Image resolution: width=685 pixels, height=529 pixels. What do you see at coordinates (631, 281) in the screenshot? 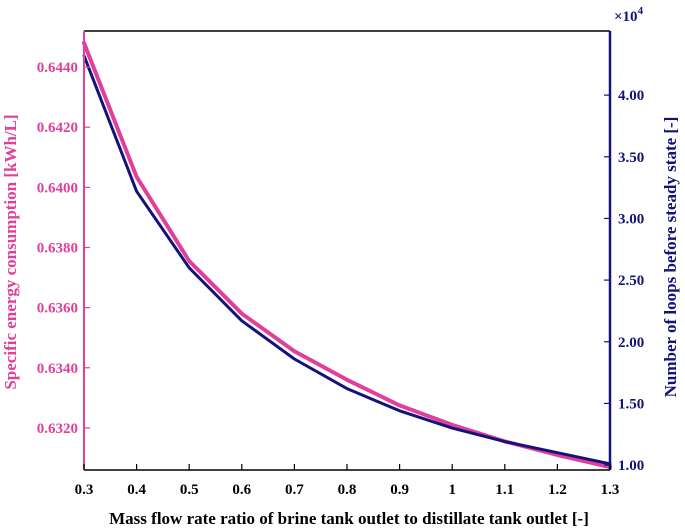
I see `y-right-tick-label: 2.50` at bounding box center [631, 281].